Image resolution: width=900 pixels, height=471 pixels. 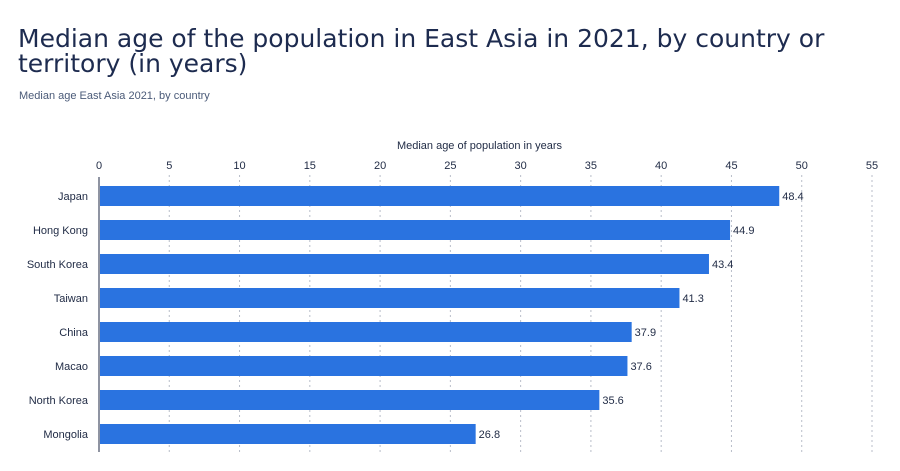 What do you see at coordinates (722, 265) in the screenshot?
I see `value-label: 43.4` at bounding box center [722, 265].